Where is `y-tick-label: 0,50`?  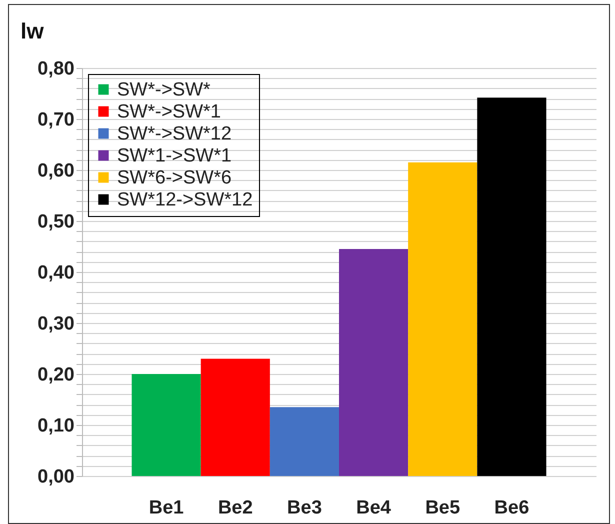 y-tick-label: 0,50 is located at coordinates (56, 222).